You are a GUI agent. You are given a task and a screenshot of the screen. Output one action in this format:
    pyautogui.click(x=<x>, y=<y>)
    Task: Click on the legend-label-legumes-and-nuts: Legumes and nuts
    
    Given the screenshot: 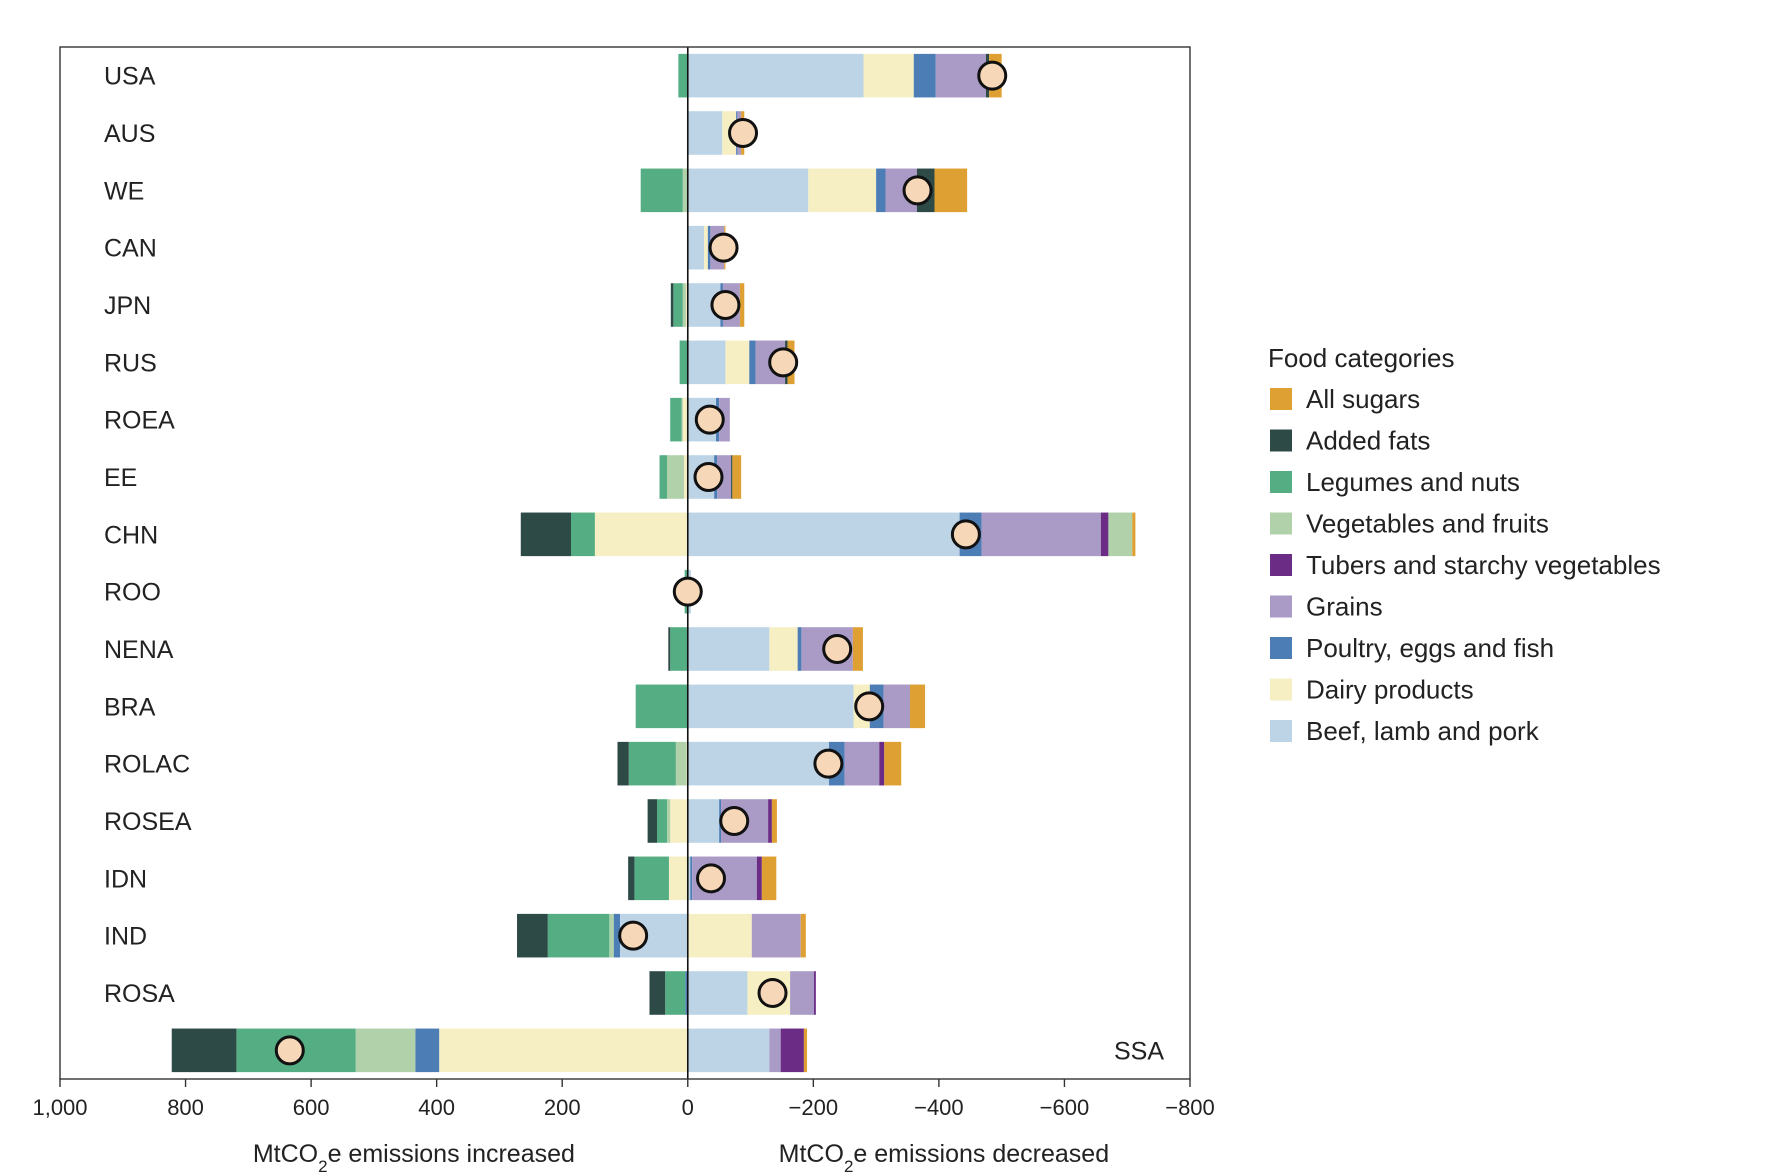 What is the action you would take?
    pyautogui.click(x=1413, y=482)
    